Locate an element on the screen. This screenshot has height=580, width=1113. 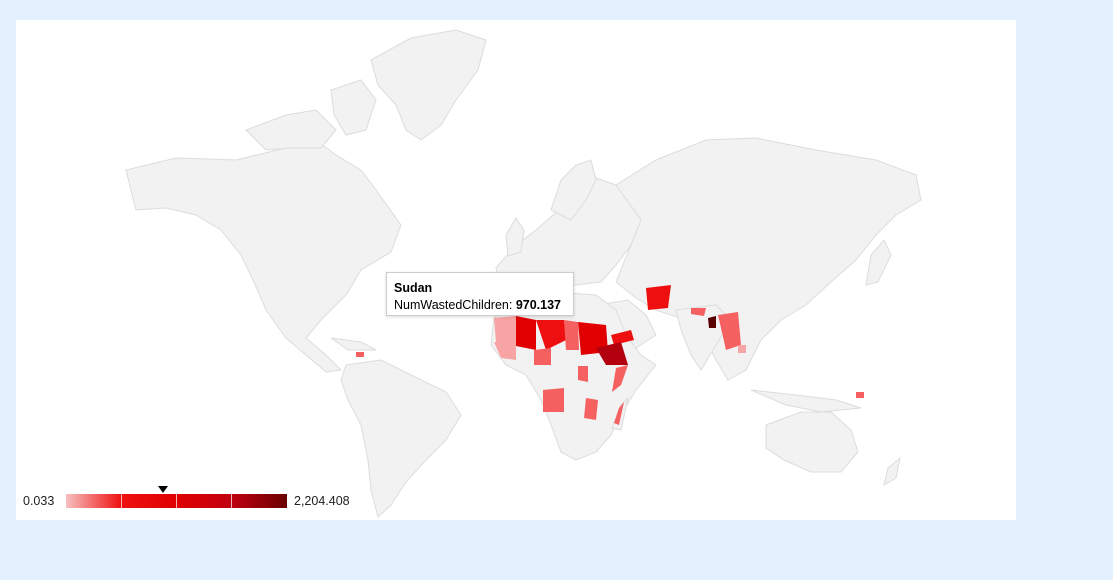
country-somalia is located at coordinates (620, 378).